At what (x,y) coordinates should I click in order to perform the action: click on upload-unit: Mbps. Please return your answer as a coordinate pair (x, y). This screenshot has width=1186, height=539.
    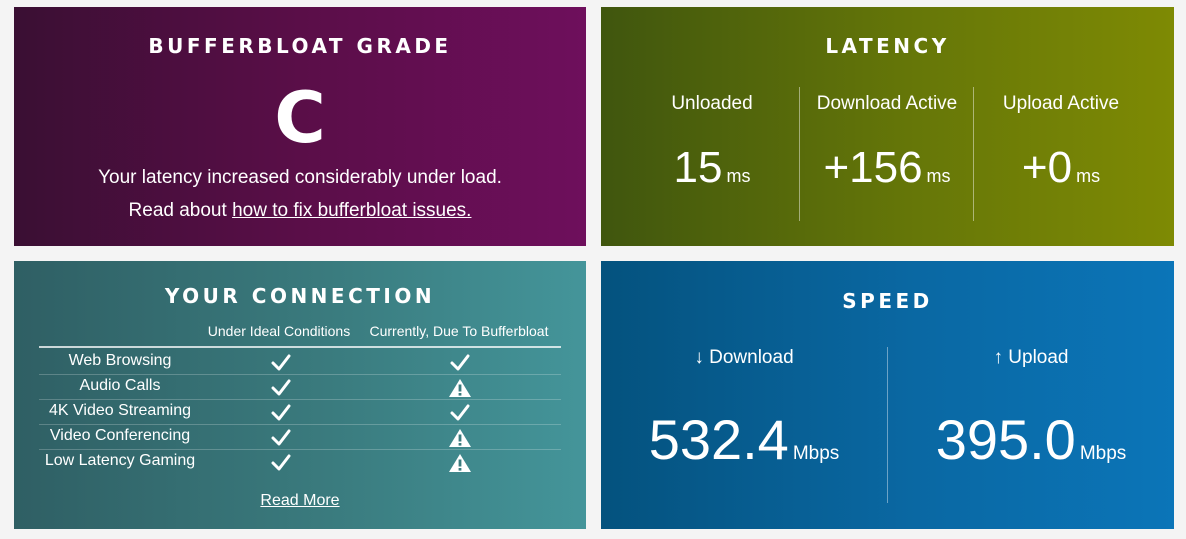
    Looking at the image, I should click on (1103, 453).